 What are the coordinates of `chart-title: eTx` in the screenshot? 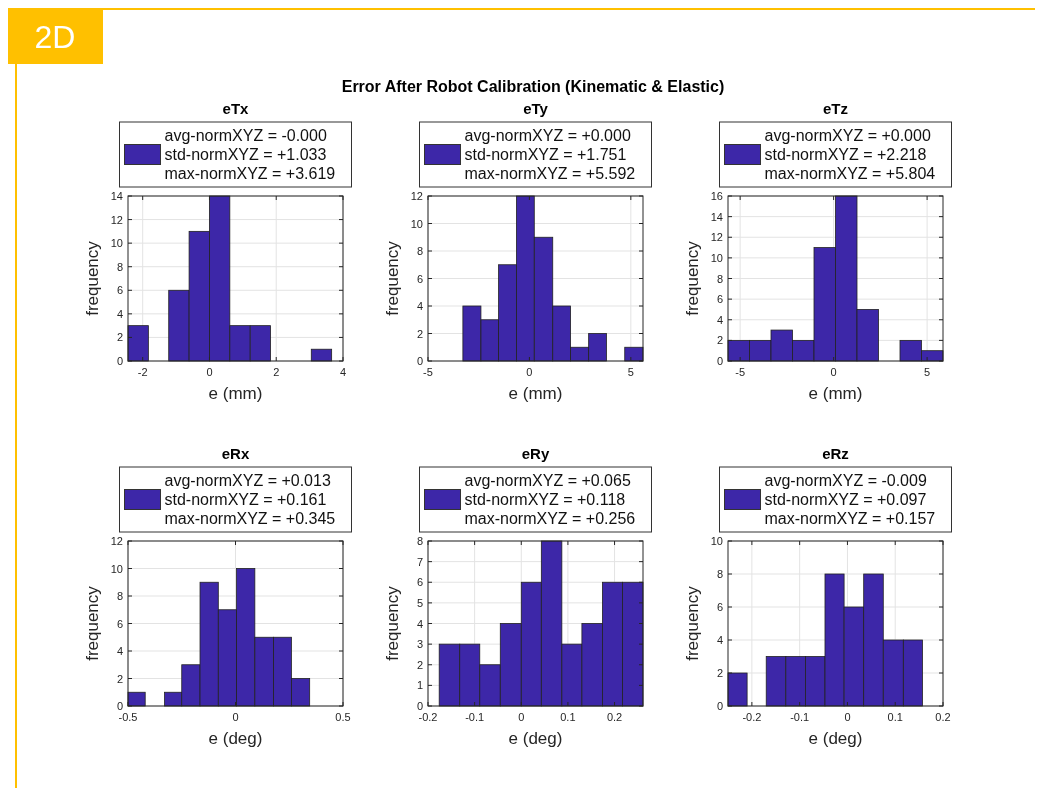 It's located at (236, 108).